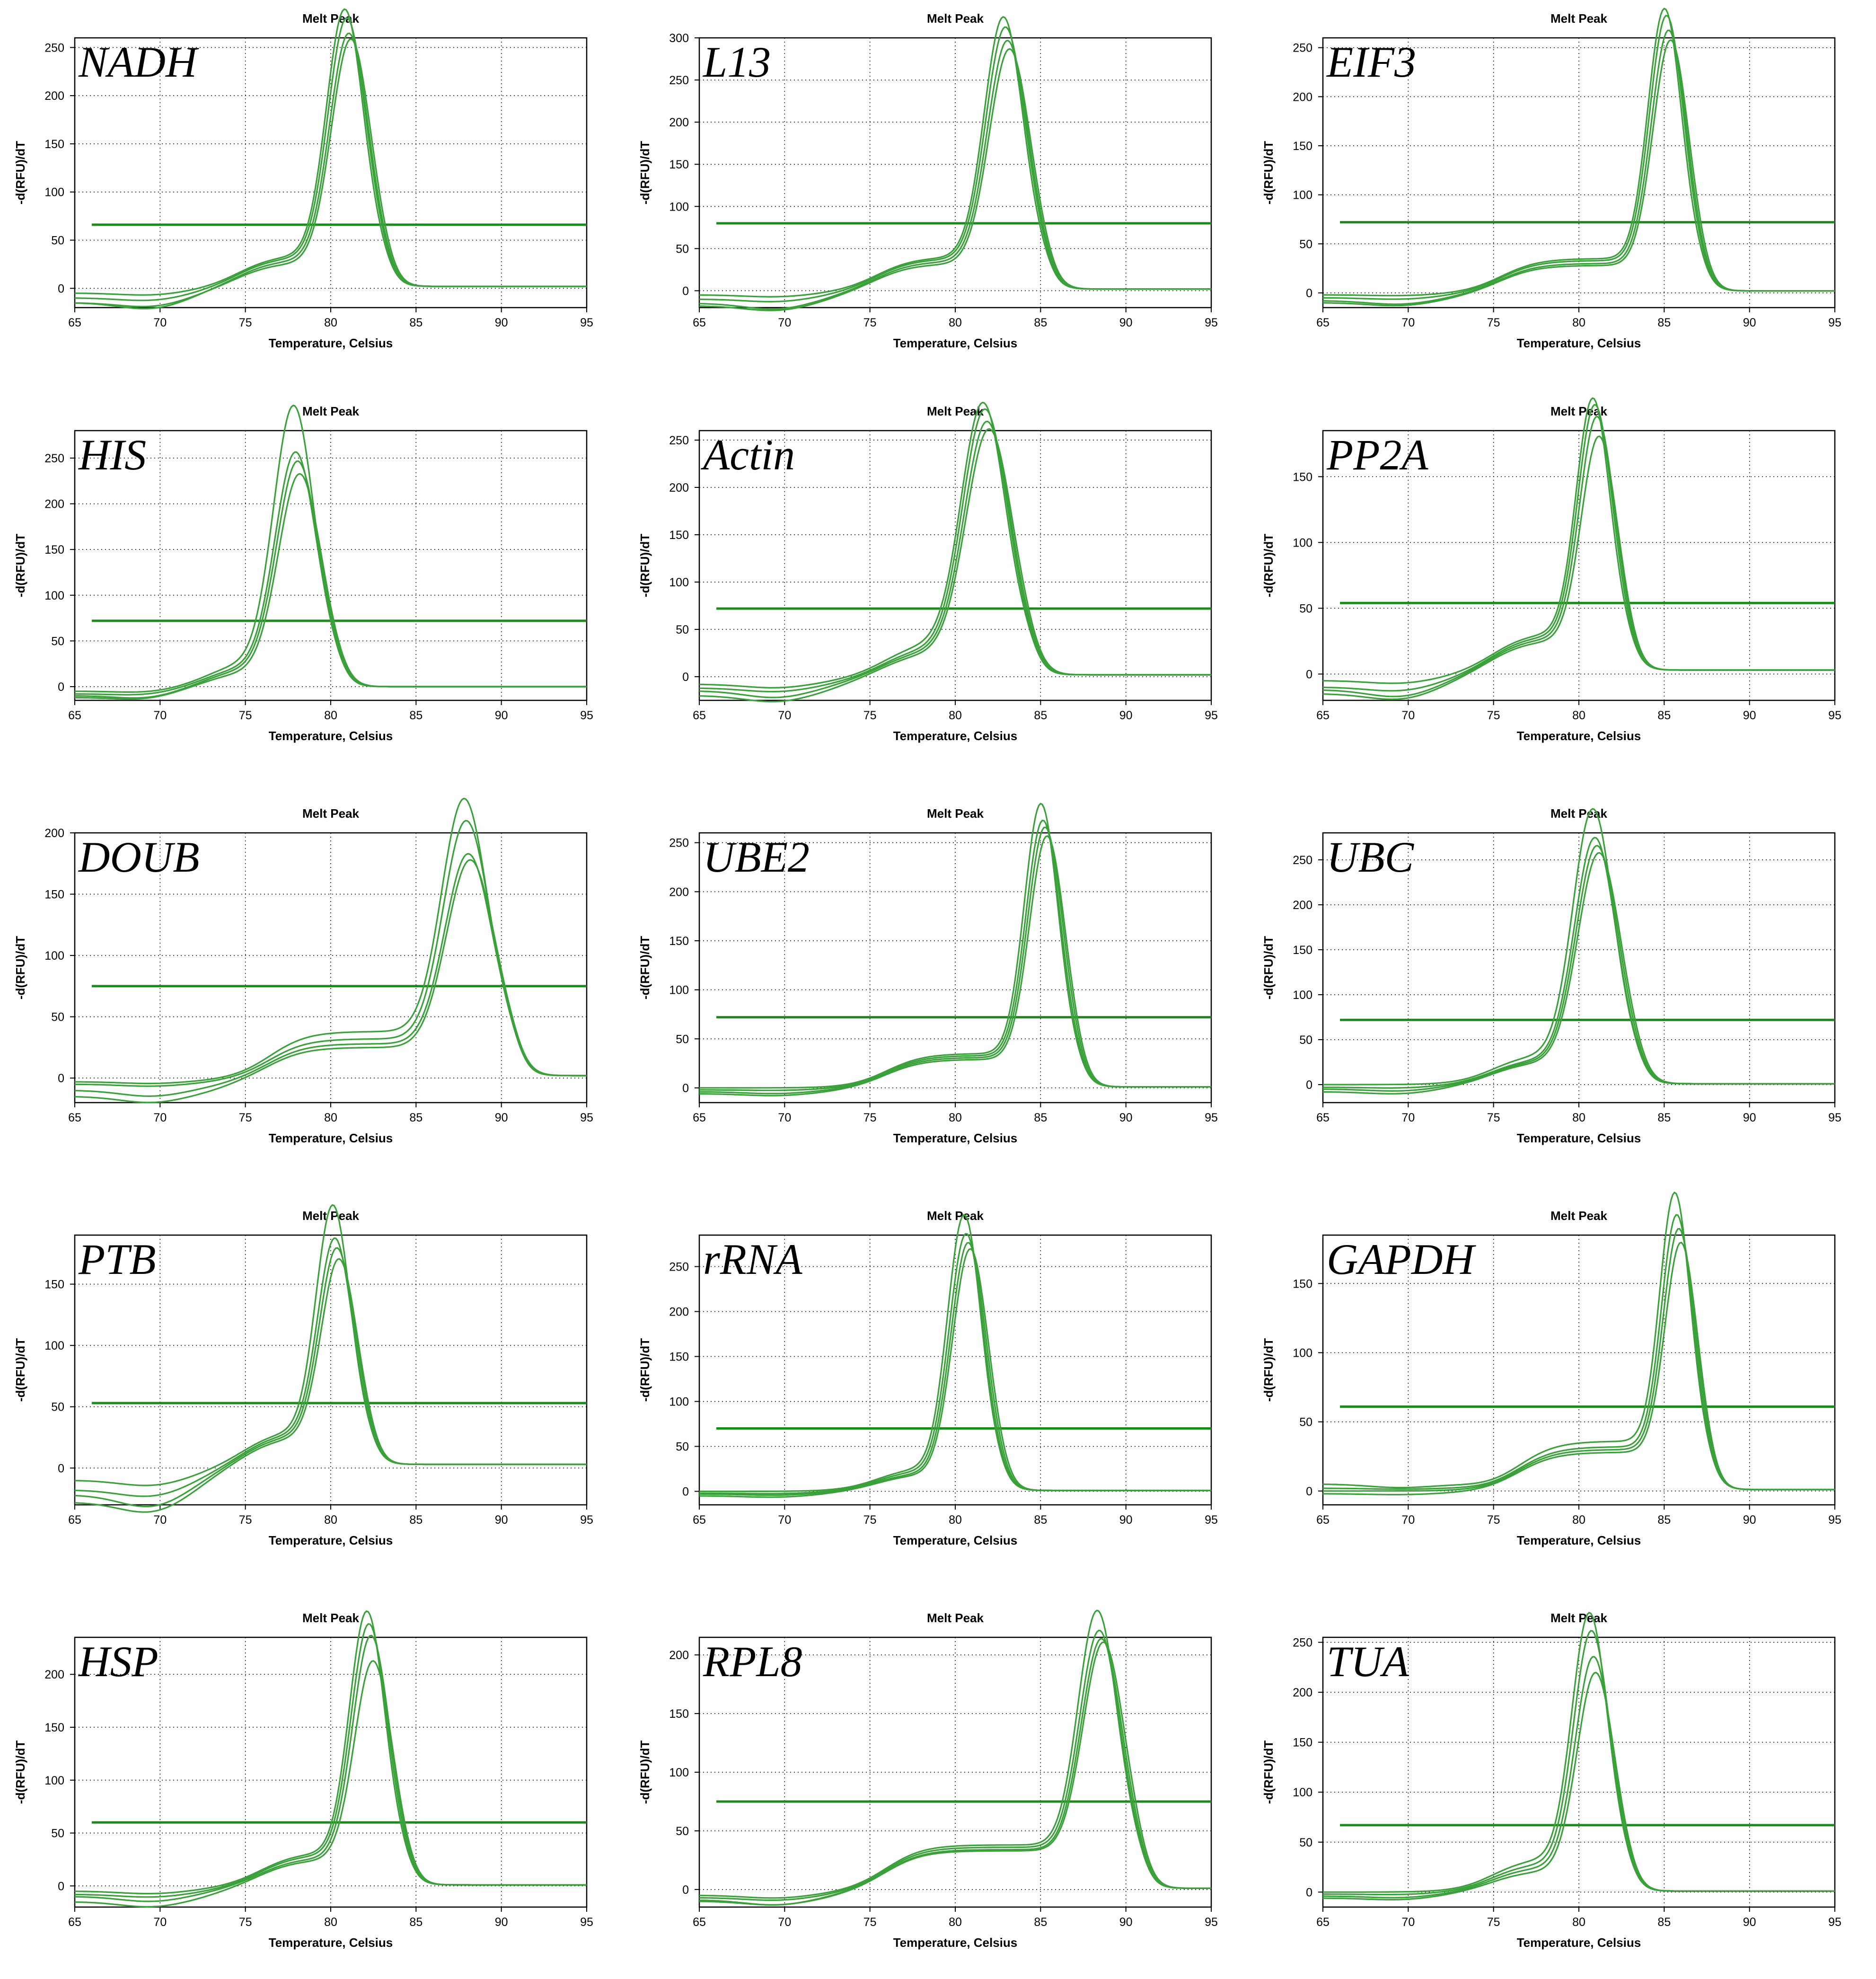 The image size is (1876, 1979). What do you see at coordinates (756, 857) in the screenshot?
I see `gene-label: UBE2` at bounding box center [756, 857].